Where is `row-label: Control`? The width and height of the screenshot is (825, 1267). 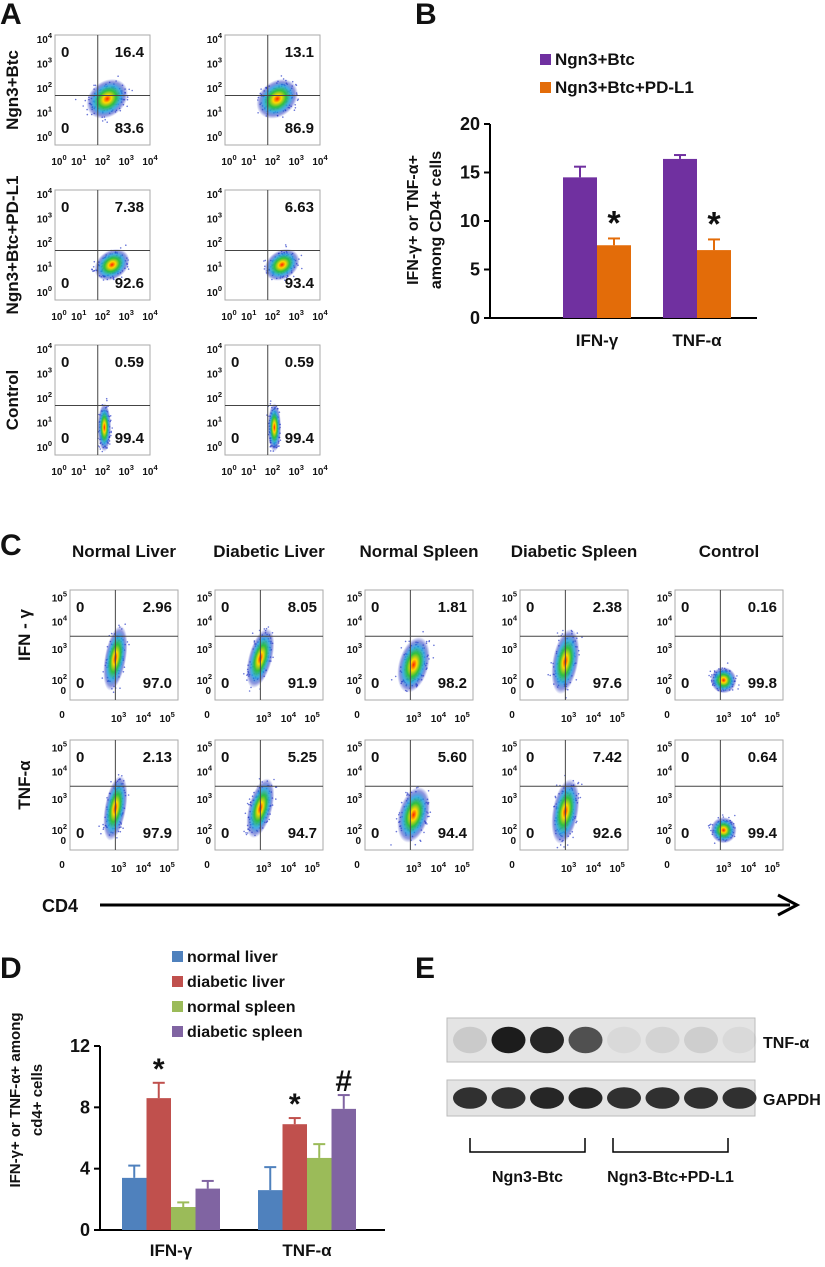
row-label: Control is located at coordinates (12, 400).